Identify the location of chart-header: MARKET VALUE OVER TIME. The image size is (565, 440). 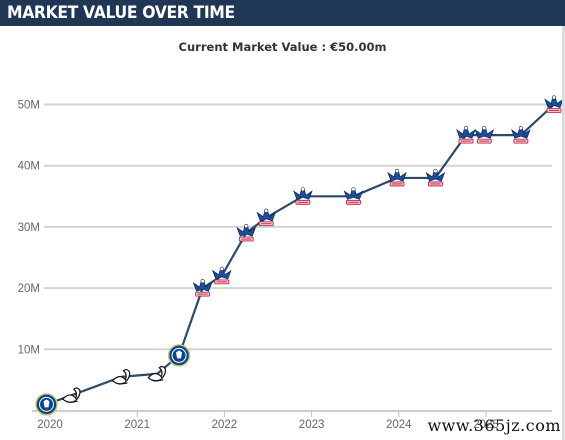
(282, 13).